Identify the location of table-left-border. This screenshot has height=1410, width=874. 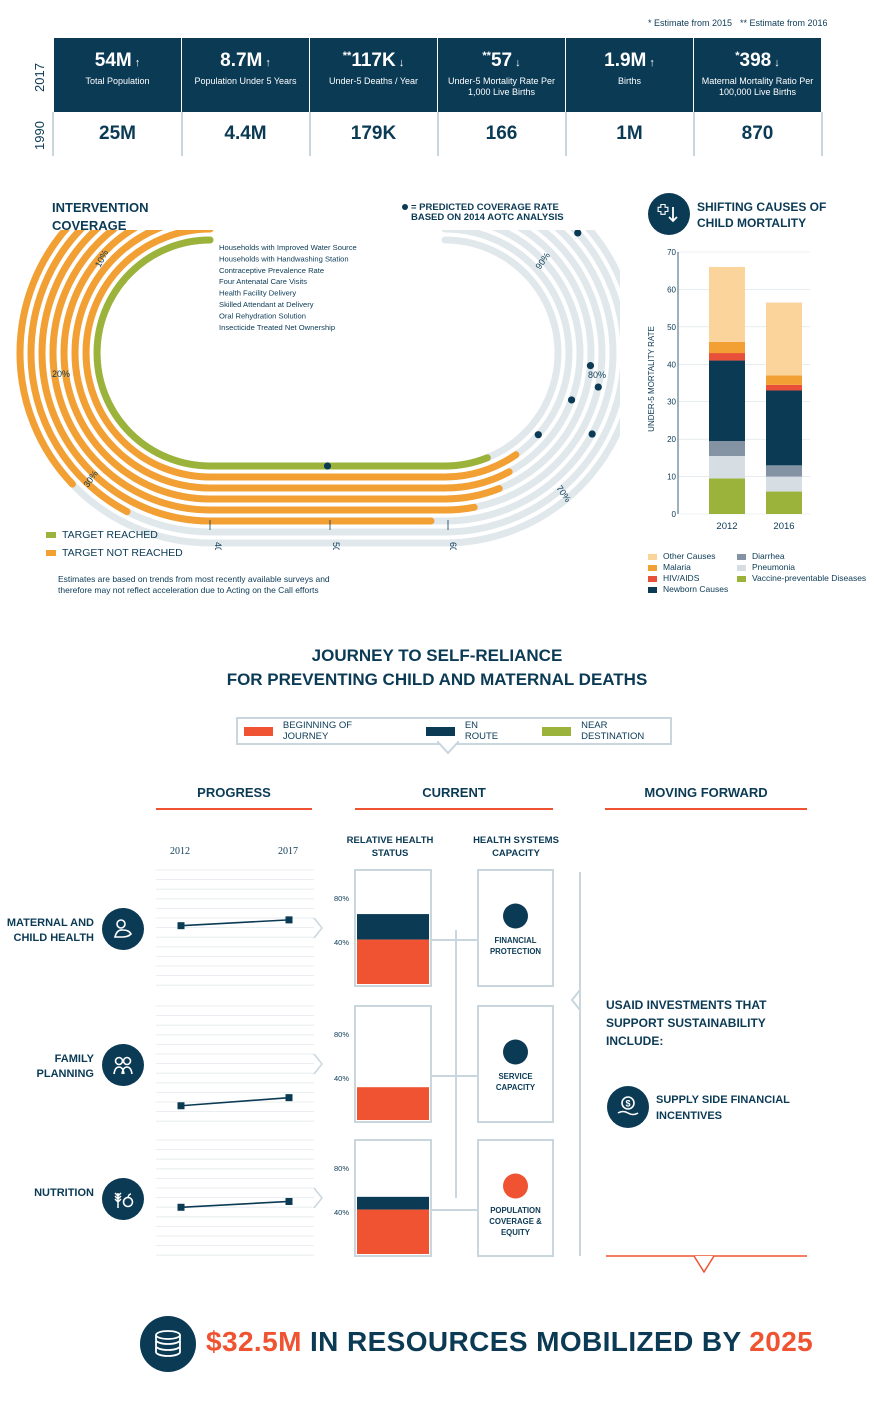
(53, 134).